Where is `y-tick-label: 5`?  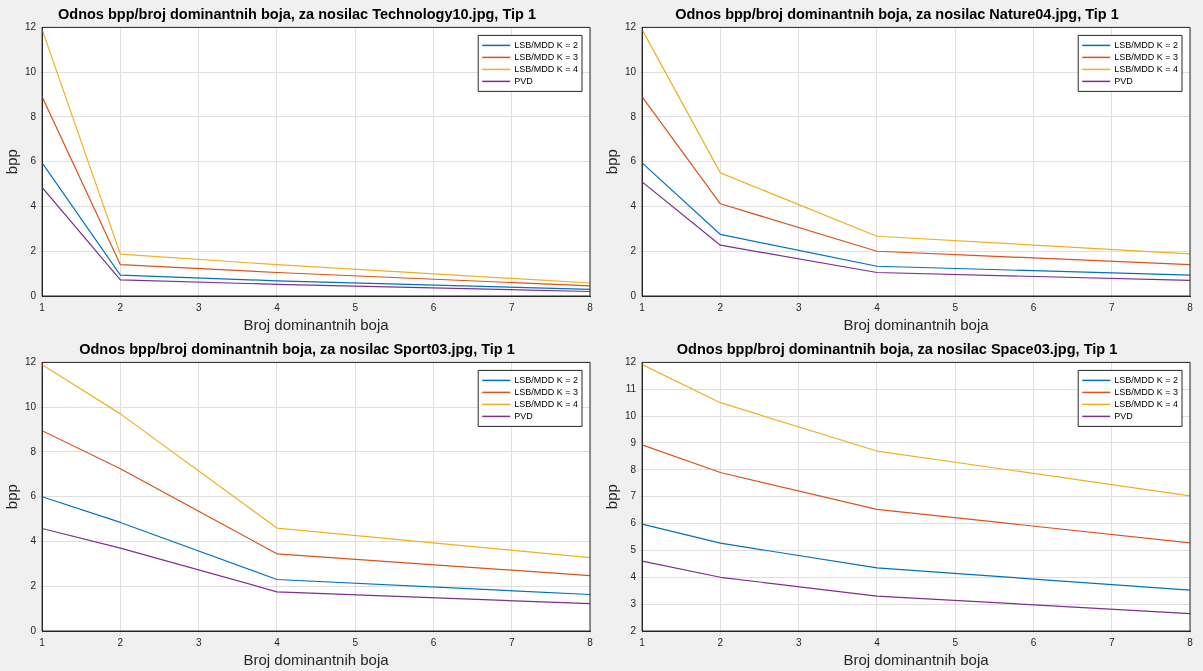
y-tick-label: 5 is located at coordinates (633, 550).